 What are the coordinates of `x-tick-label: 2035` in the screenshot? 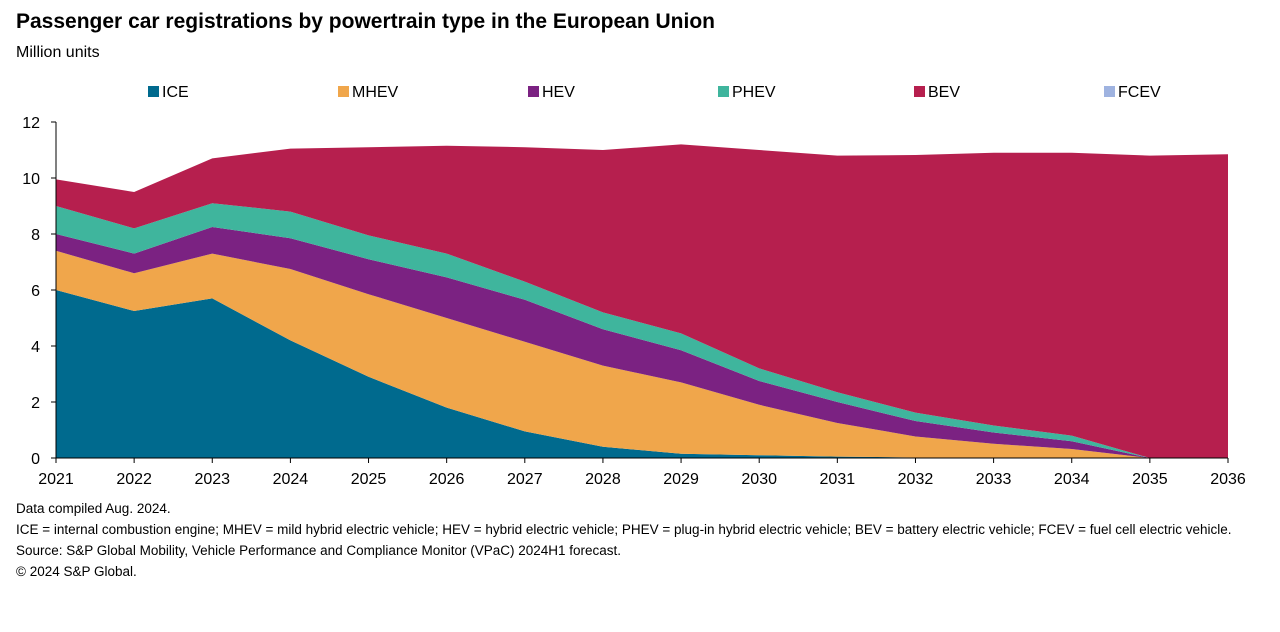 It's located at (1150, 479).